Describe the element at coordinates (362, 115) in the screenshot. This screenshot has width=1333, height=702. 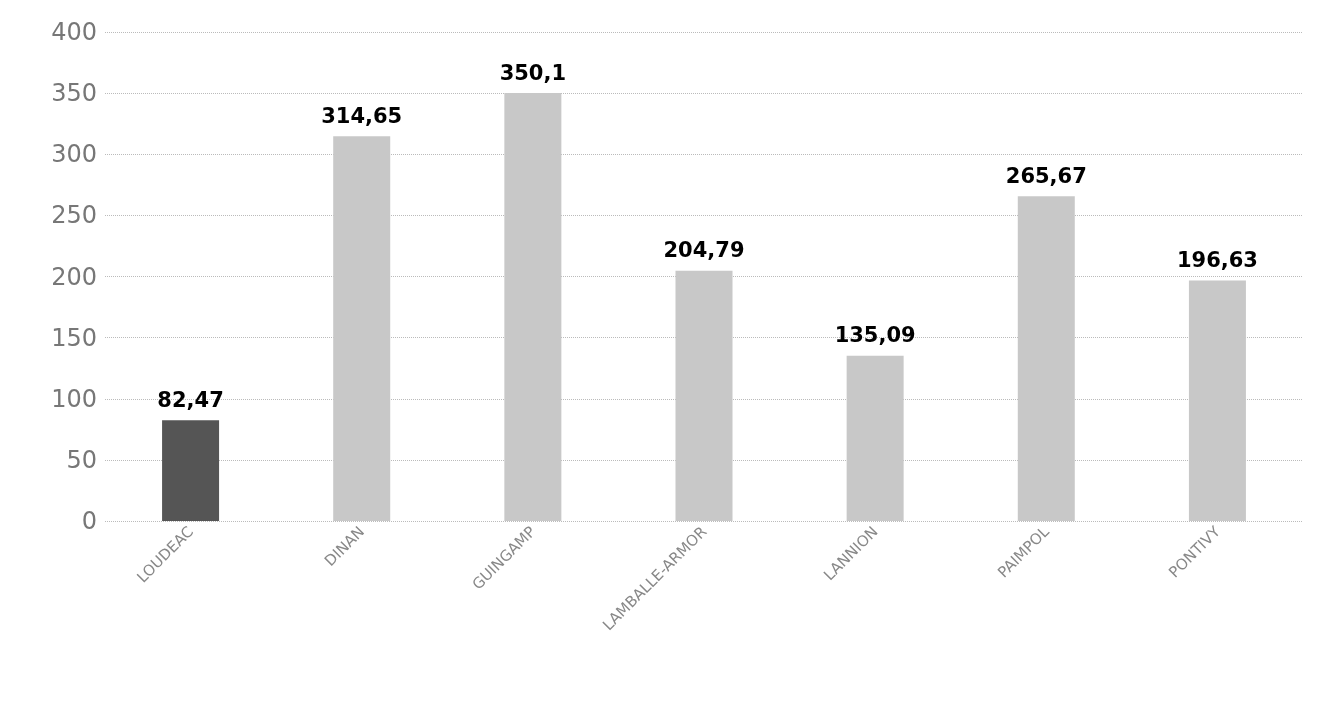
I see `data-label: 314,65` at that location.